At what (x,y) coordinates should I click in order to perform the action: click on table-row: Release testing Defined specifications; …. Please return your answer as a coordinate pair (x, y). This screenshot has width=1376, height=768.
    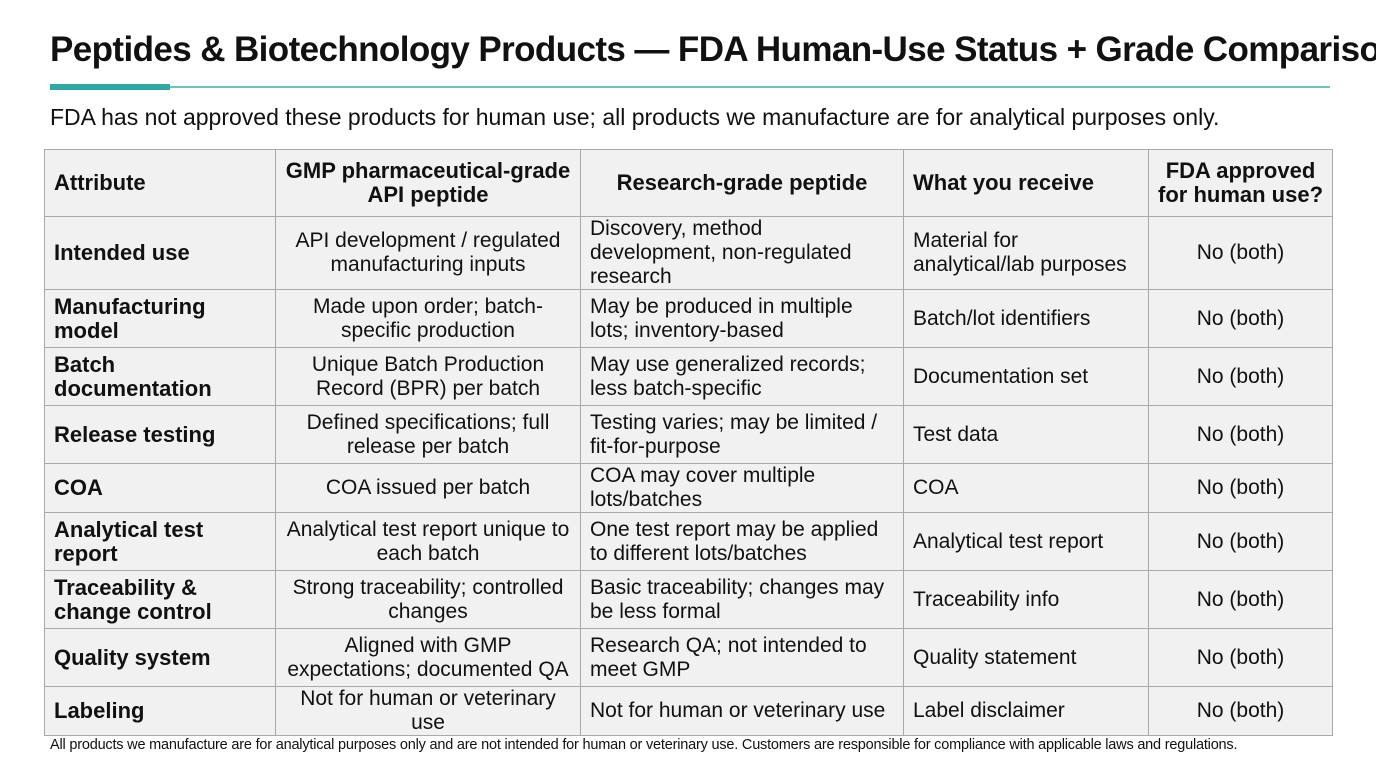
    Looking at the image, I should click on (688, 434).